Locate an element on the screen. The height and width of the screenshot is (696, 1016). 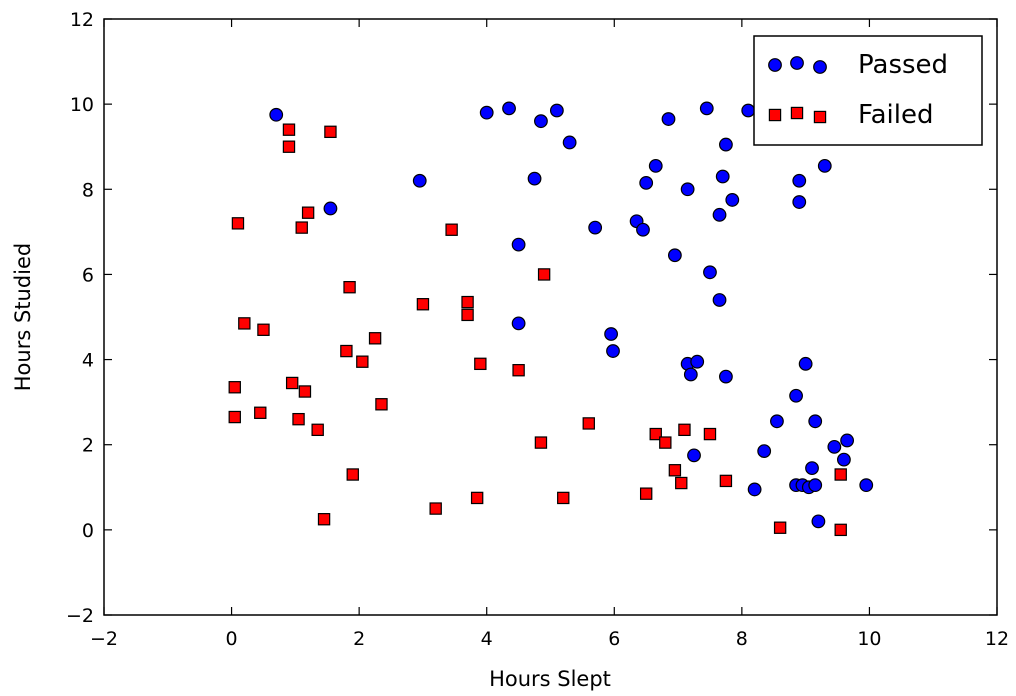
x-tick-label: 4 is located at coordinates (487, 639).